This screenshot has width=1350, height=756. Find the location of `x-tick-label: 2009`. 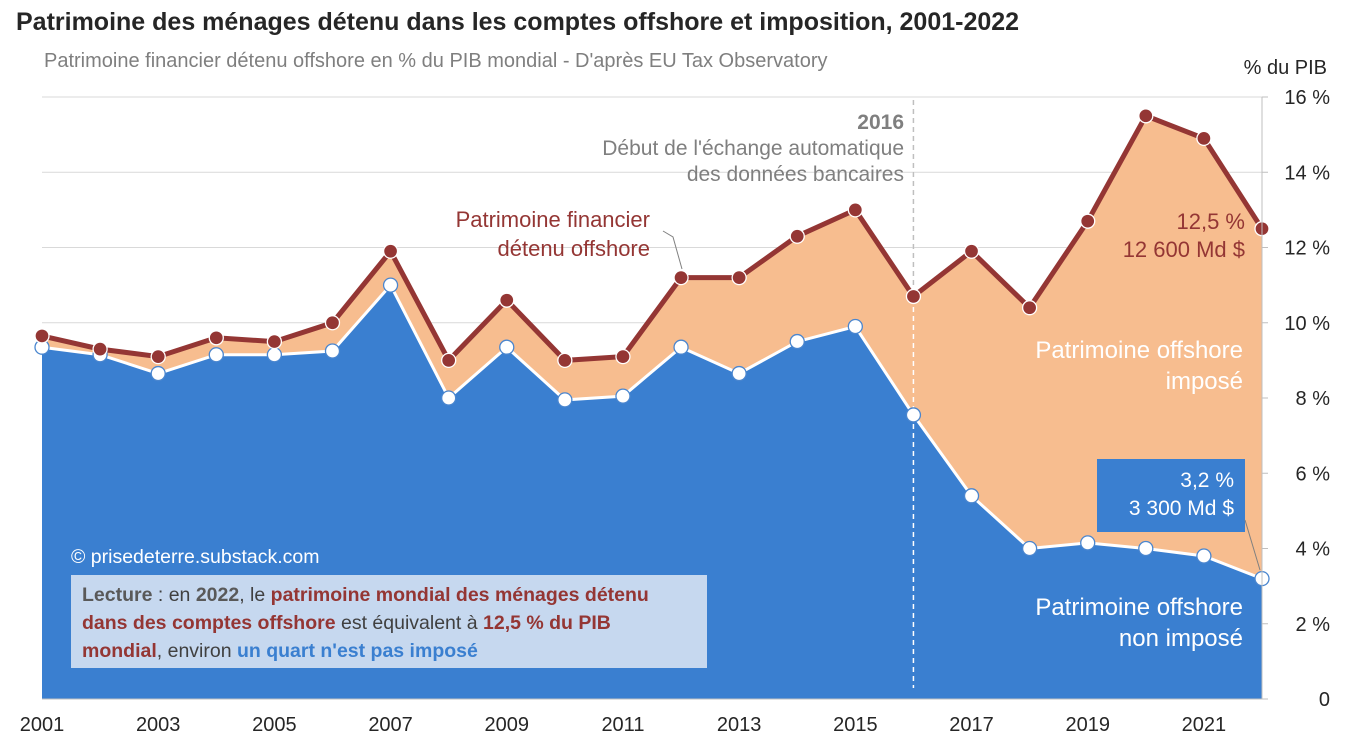

x-tick-label: 2009 is located at coordinates (507, 725).